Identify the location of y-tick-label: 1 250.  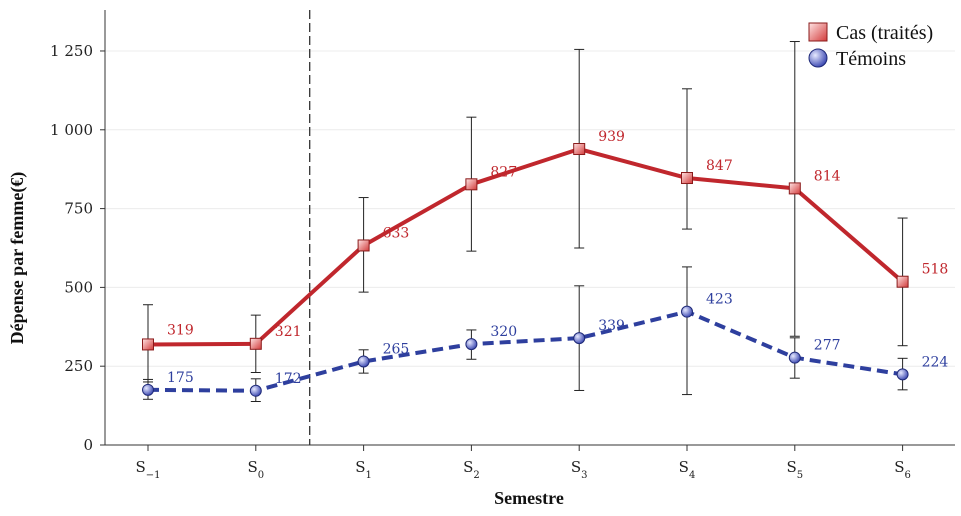
(71, 51).